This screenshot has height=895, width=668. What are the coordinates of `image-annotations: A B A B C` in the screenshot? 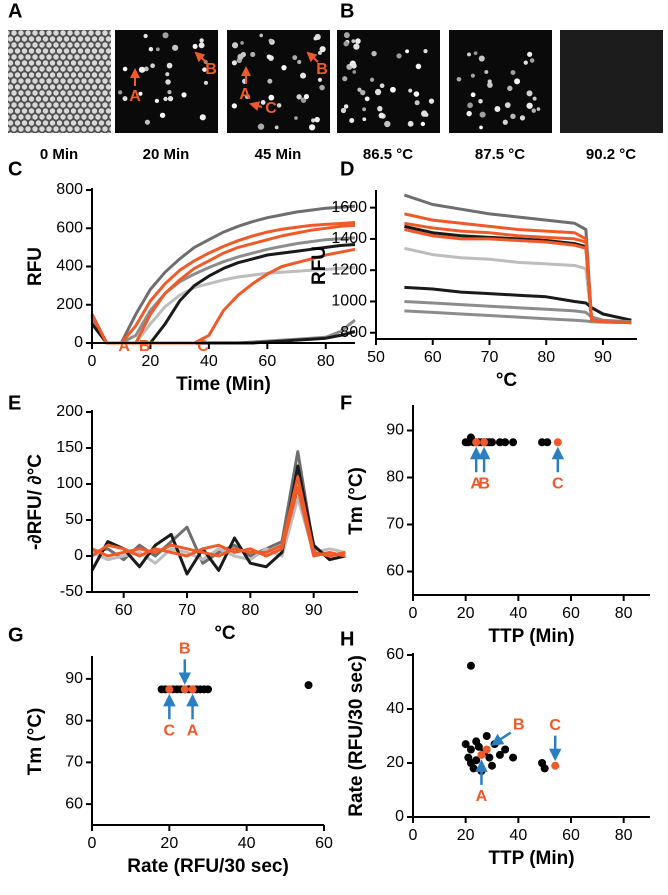 It's located at (228, 84).